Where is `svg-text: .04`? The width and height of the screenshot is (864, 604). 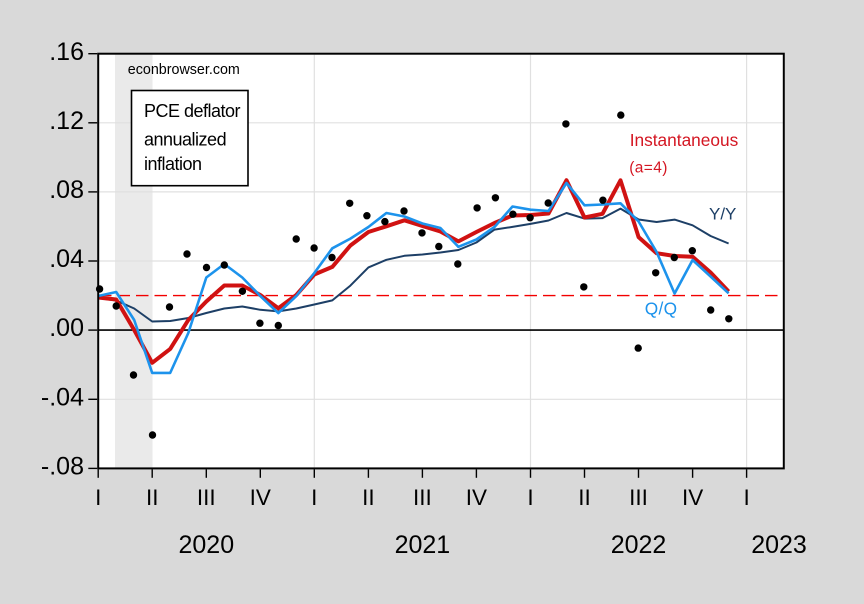 svg-text: .04 is located at coordinates (66, 259).